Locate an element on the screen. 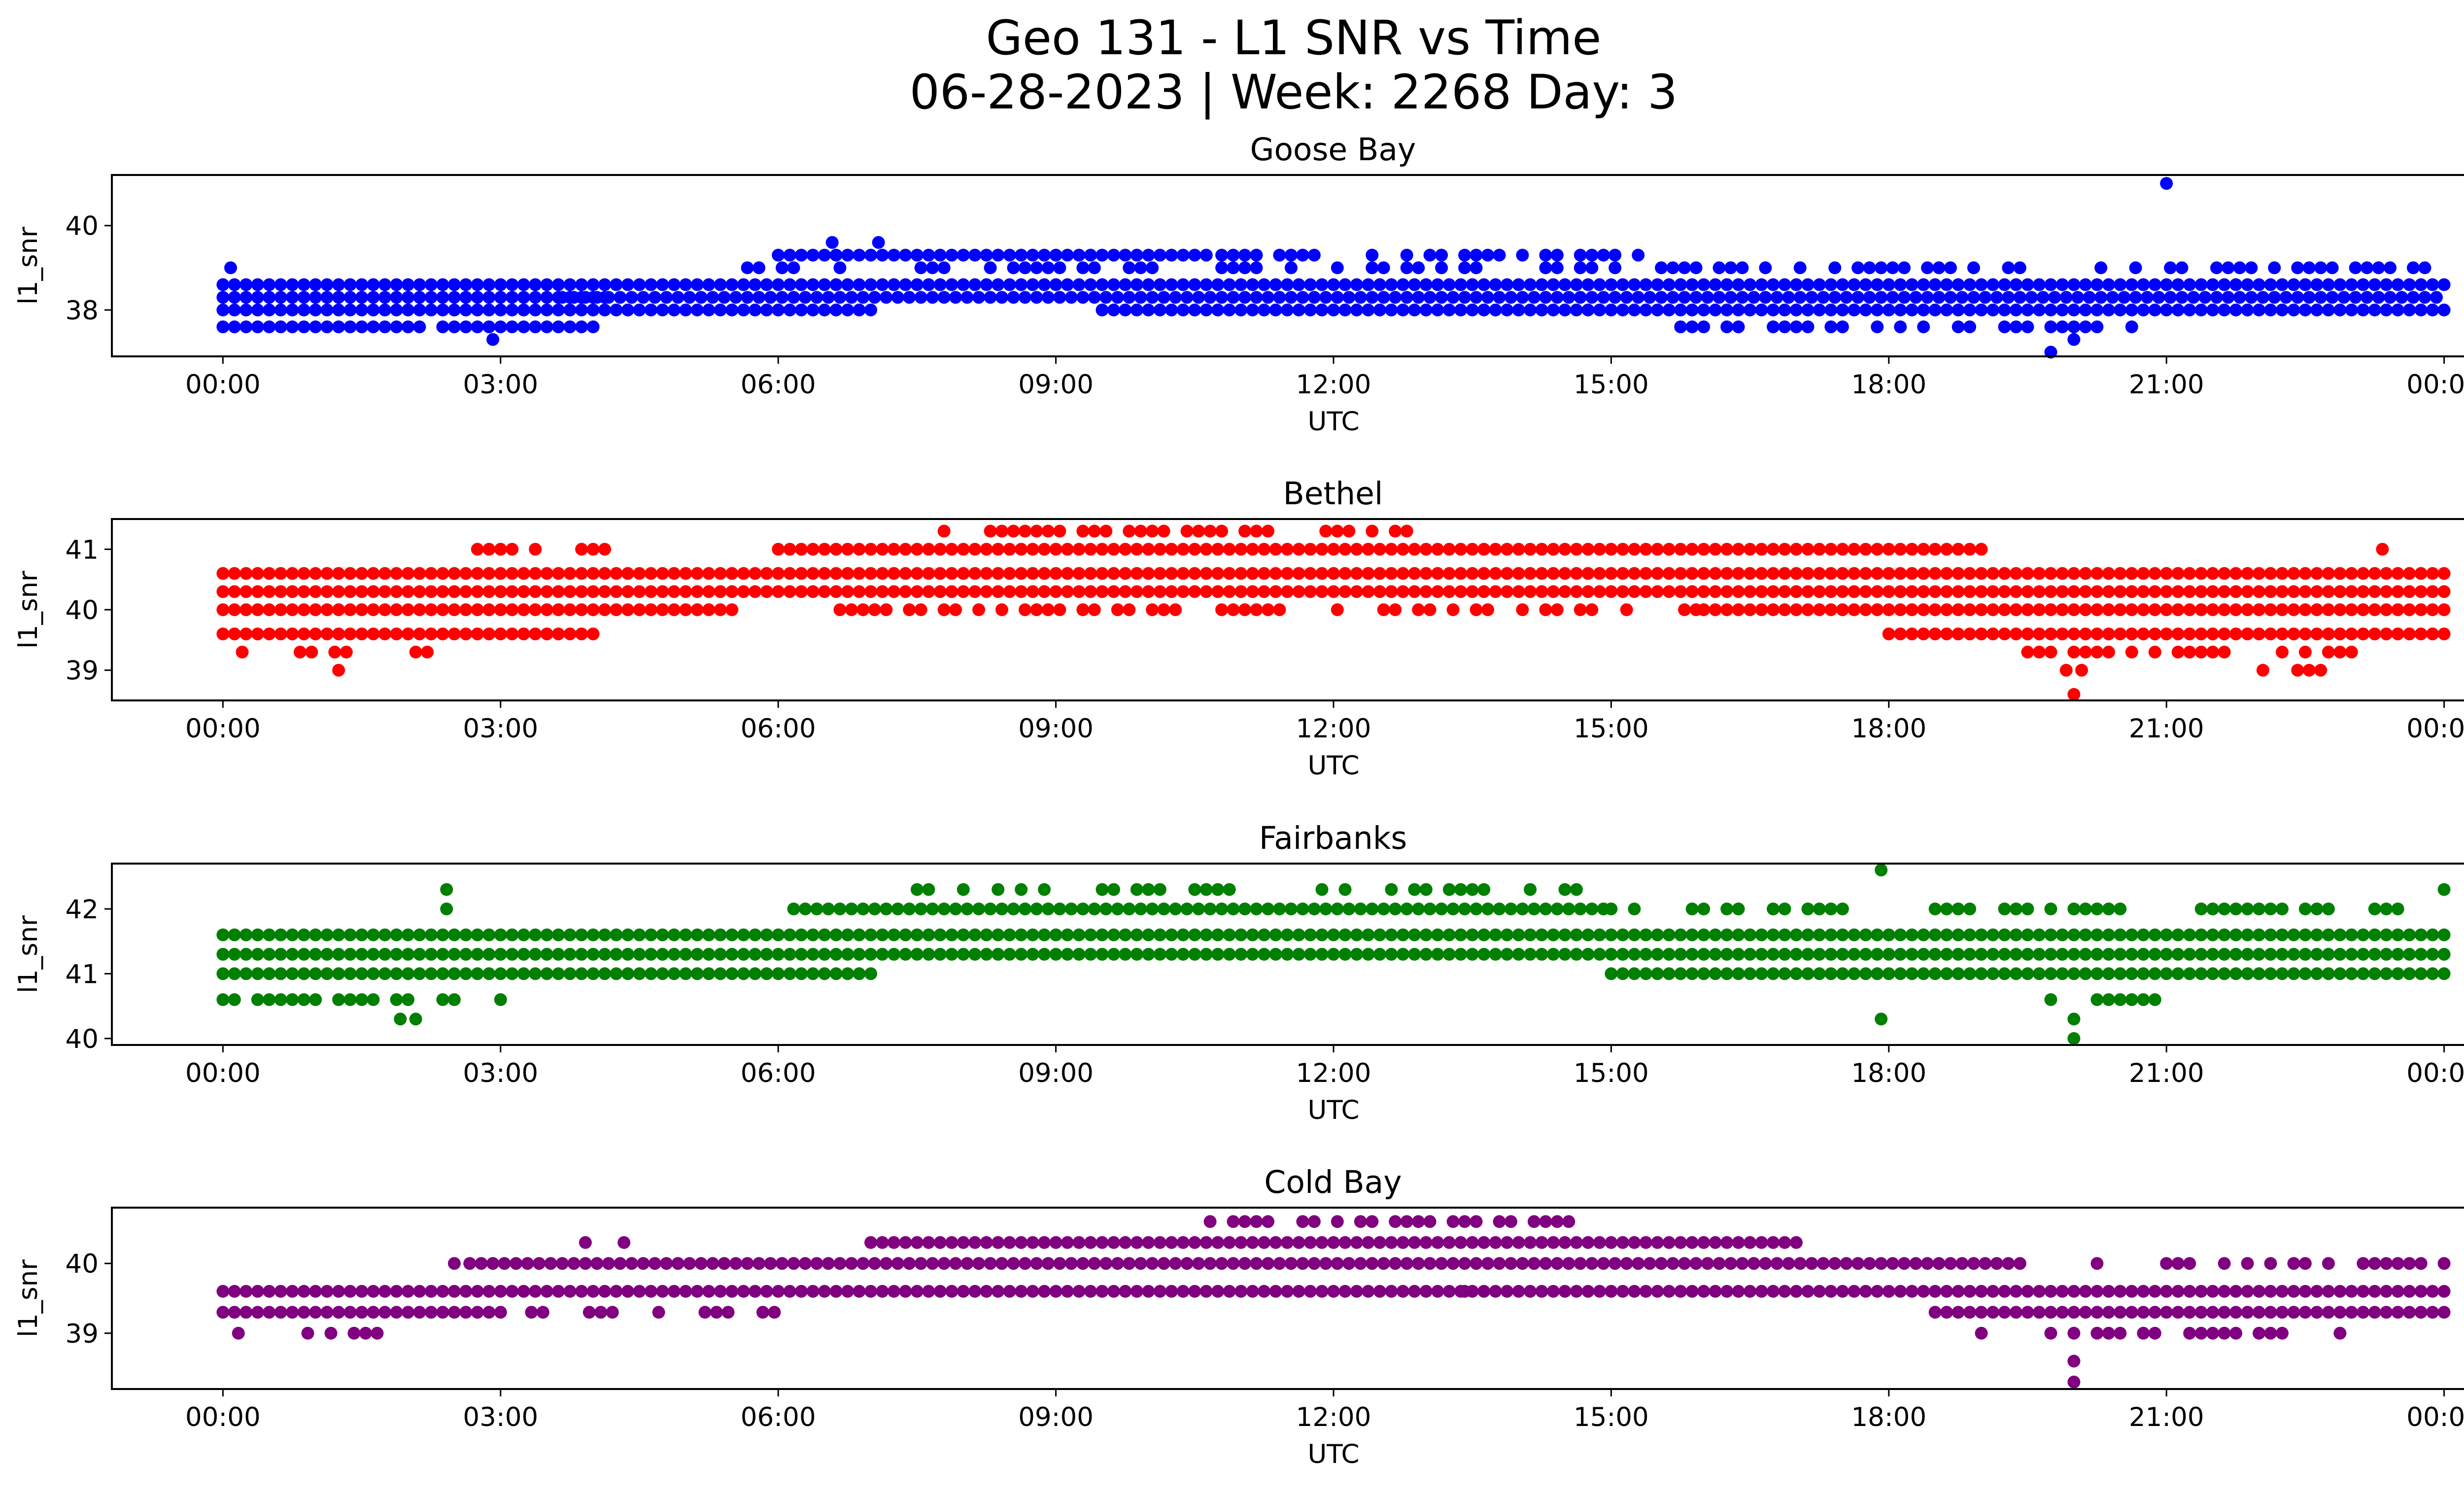 The width and height of the screenshot is (2464, 1495). y-tick-label: 39 is located at coordinates (82, 1334).